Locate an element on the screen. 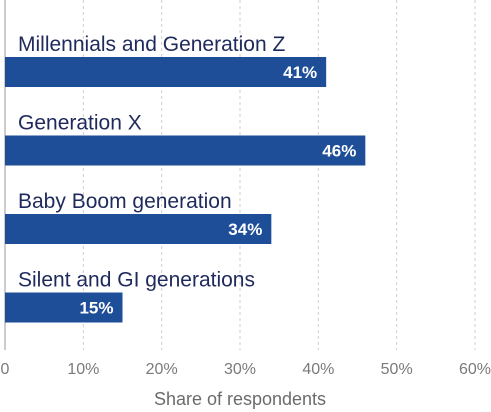 The width and height of the screenshot is (491, 412). x-tick-label: 30% is located at coordinates (240, 369).